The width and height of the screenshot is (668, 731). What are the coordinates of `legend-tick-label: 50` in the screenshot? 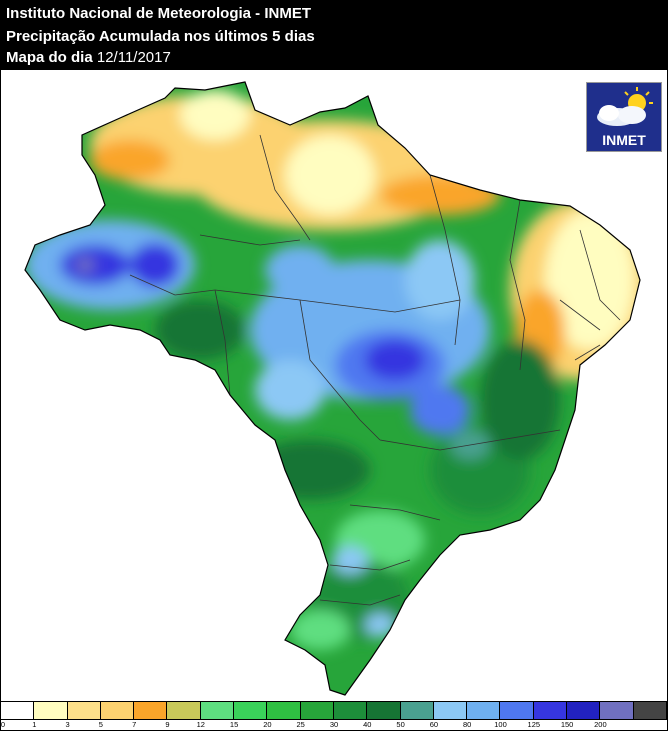 It's located at (400, 724).